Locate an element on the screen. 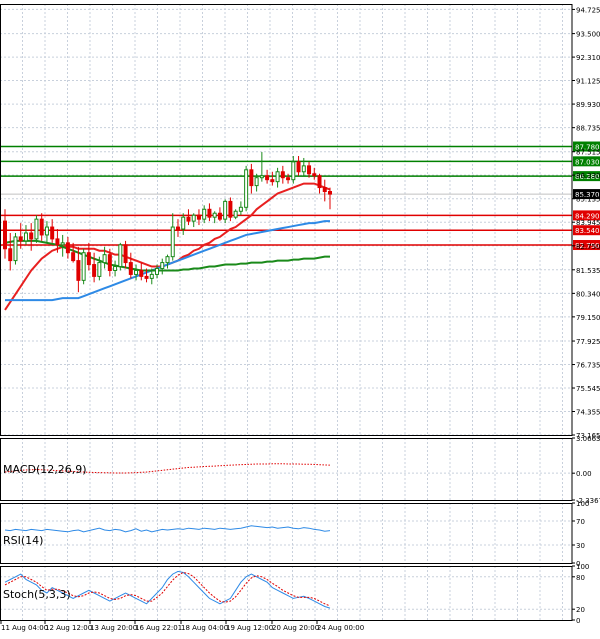  level-label: 87.030 is located at coordinates (587, 162).